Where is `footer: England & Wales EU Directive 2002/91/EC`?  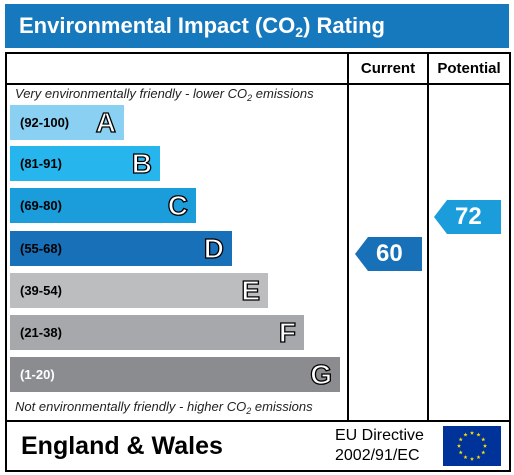
footer: England & Wales EU Directive 2002/91/EC is located at coordinates (258, 446).